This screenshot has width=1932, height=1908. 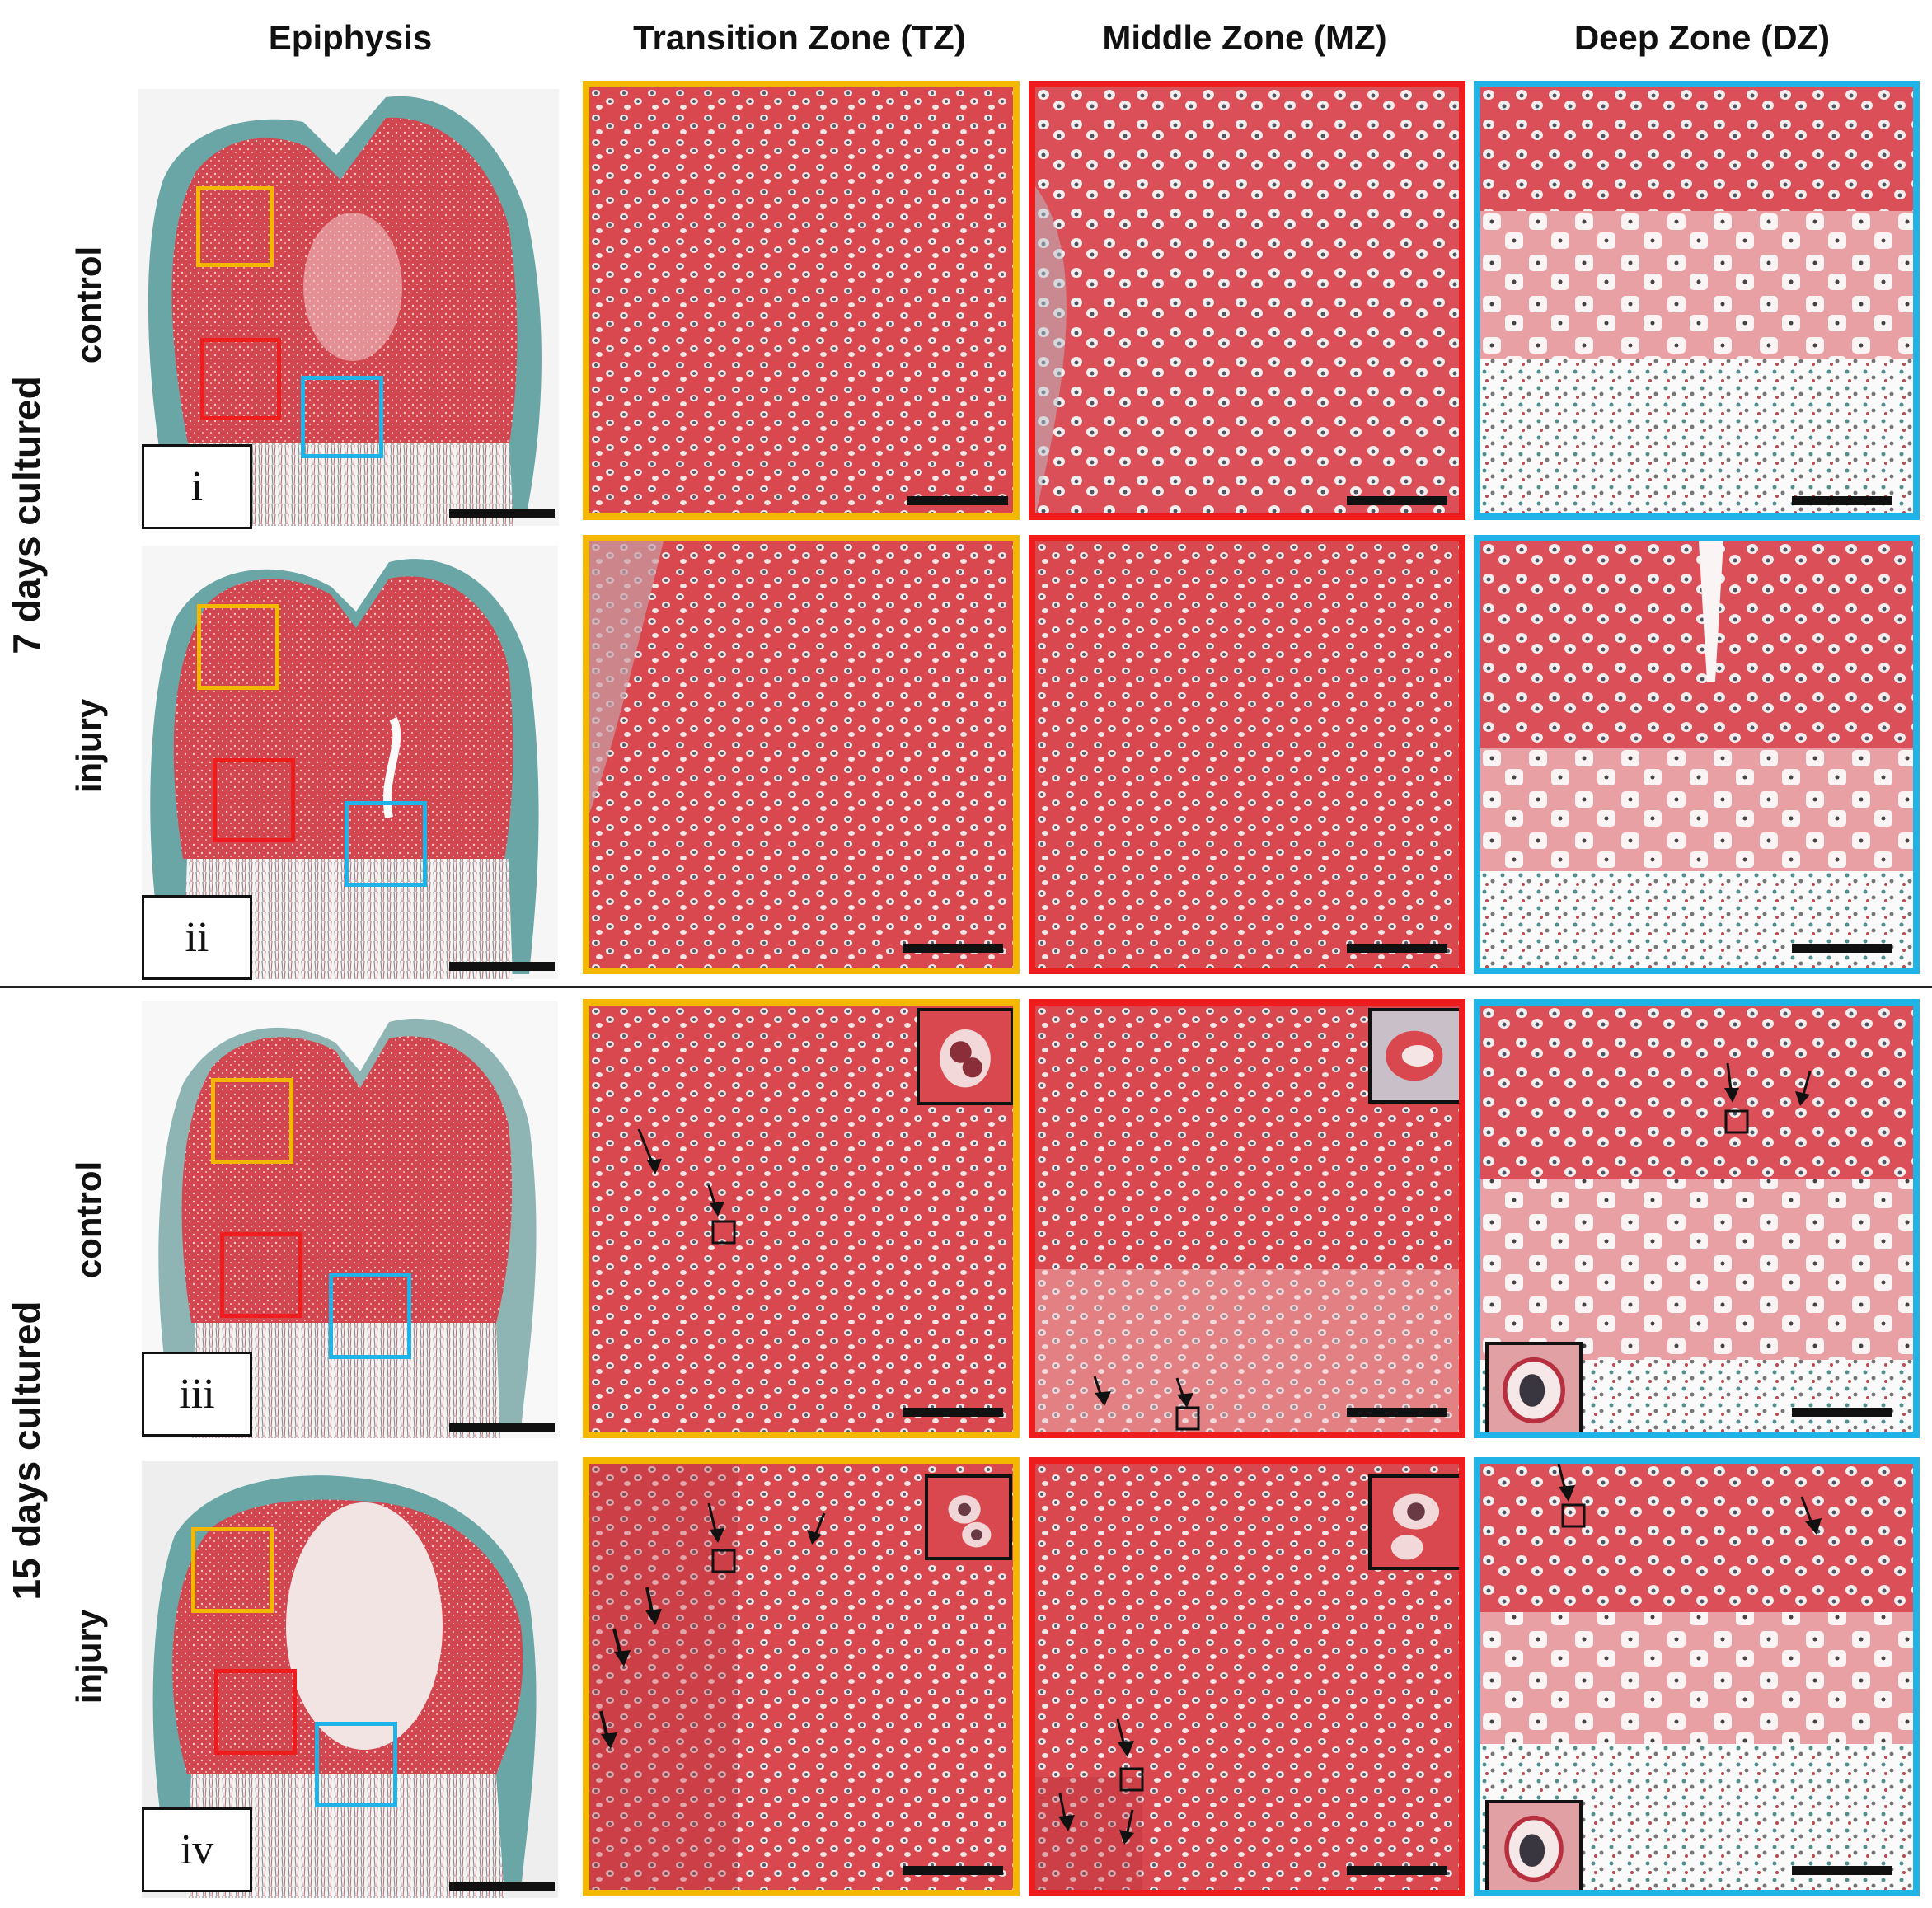 I want to click on group-label-15-days: 15 days cultured, so click(x=27, y=1451).